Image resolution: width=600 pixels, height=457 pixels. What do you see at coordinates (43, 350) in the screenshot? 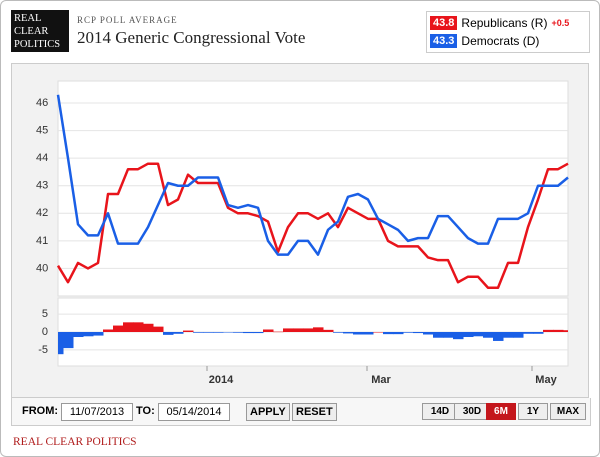
I see `spread-tick-label: -5` at bounding box center [43, 350].